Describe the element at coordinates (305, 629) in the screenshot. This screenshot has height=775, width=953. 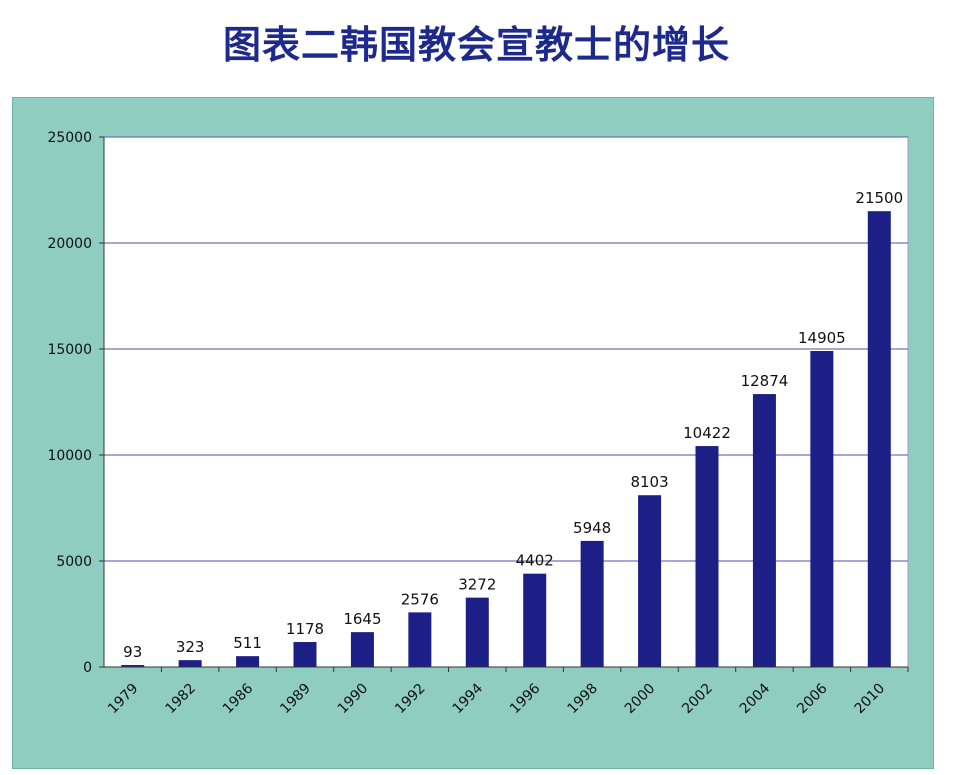
I see `data-label: 1178` at that location.